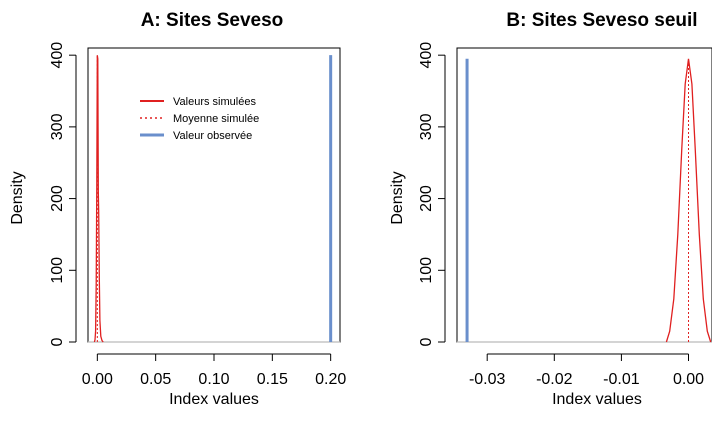 The height and width of the screenshot is (422, 712). What do you see at coordinates (213, 379) in the screenshot?
I see `x-tick-label: 0.10` at bounding box center [213, 379].